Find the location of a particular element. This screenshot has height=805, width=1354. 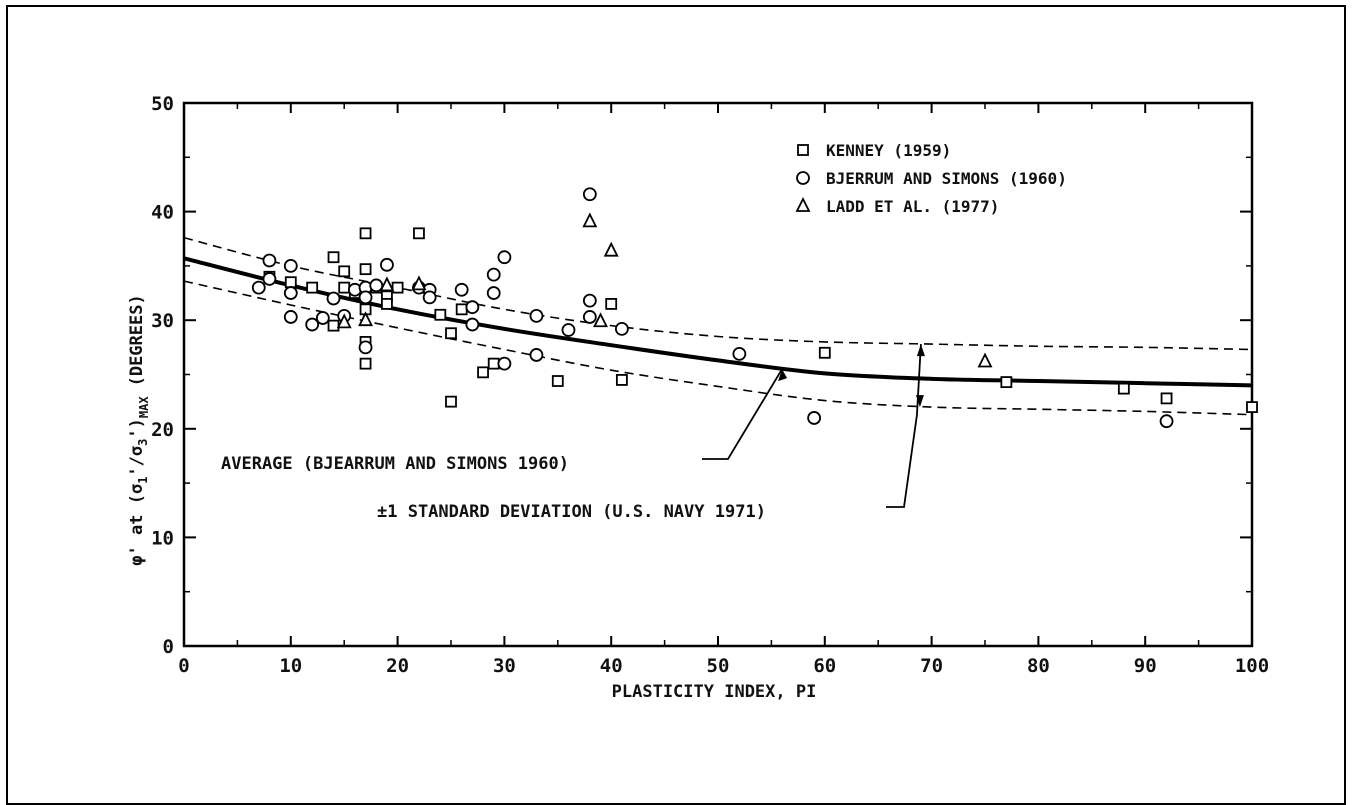

legend-label: KENNEY (1959) is located at coordinates (888, 150).